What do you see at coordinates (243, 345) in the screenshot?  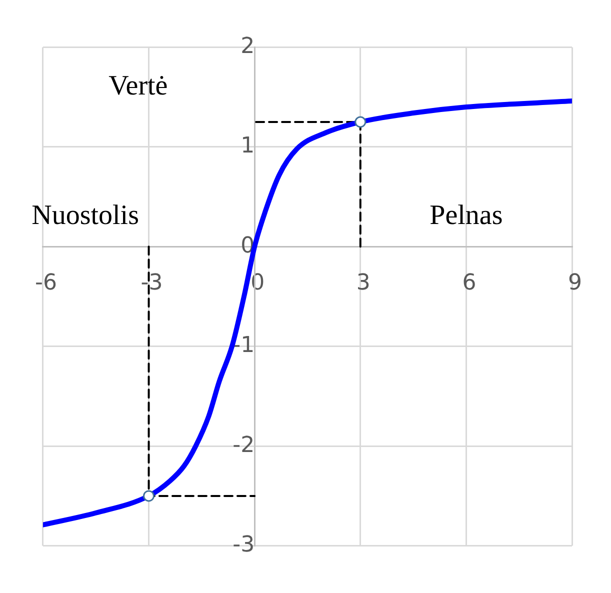 I see `y-tick-label: -1` at bounding box center [243, 345].